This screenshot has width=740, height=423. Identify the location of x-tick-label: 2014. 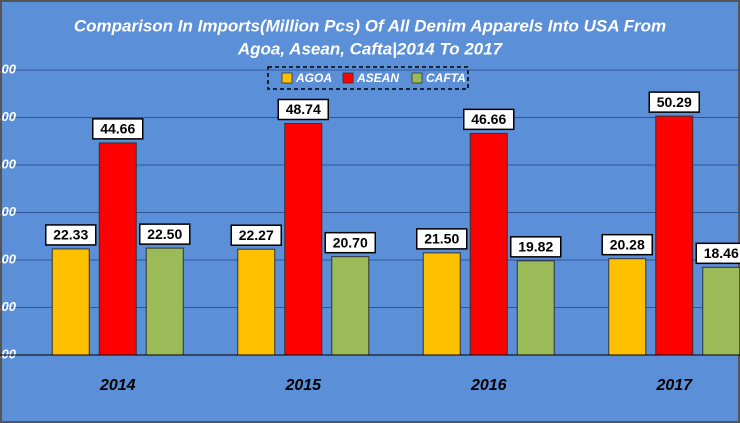
(117, 385).